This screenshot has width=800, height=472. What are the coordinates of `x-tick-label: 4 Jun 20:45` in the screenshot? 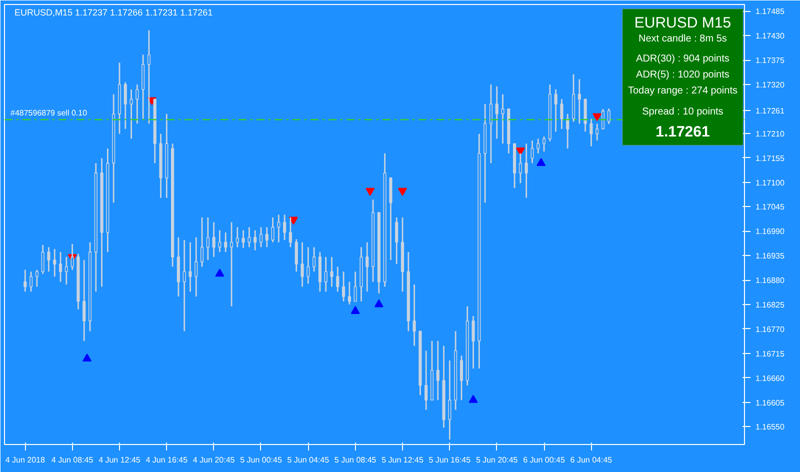 It's located at (214, 460).